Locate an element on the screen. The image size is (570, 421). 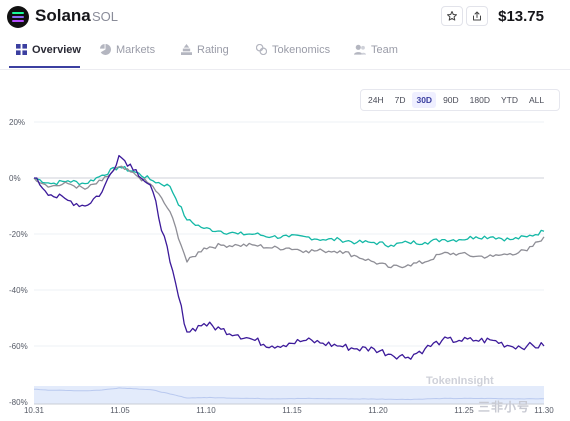
share-button is located at coordinates (477, 16).